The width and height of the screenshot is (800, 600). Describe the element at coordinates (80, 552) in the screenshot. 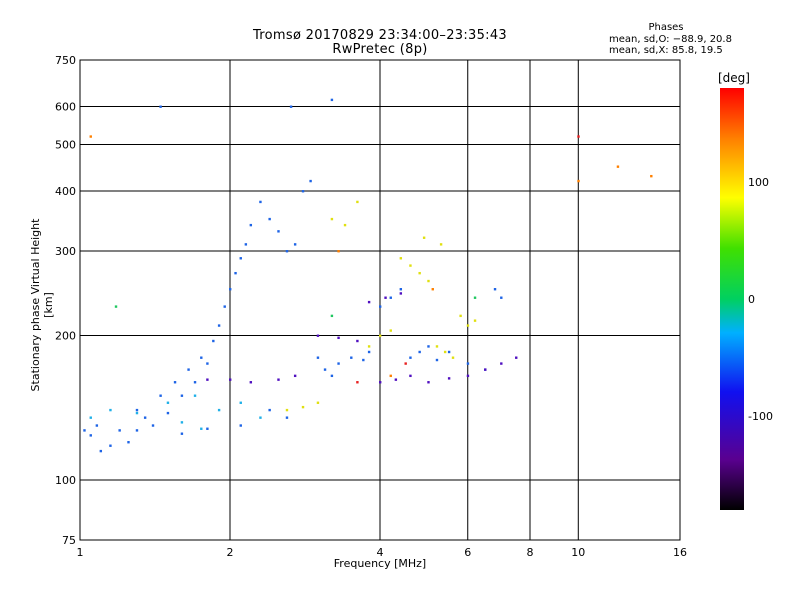

I see `x-tick-label: 1` at that location.